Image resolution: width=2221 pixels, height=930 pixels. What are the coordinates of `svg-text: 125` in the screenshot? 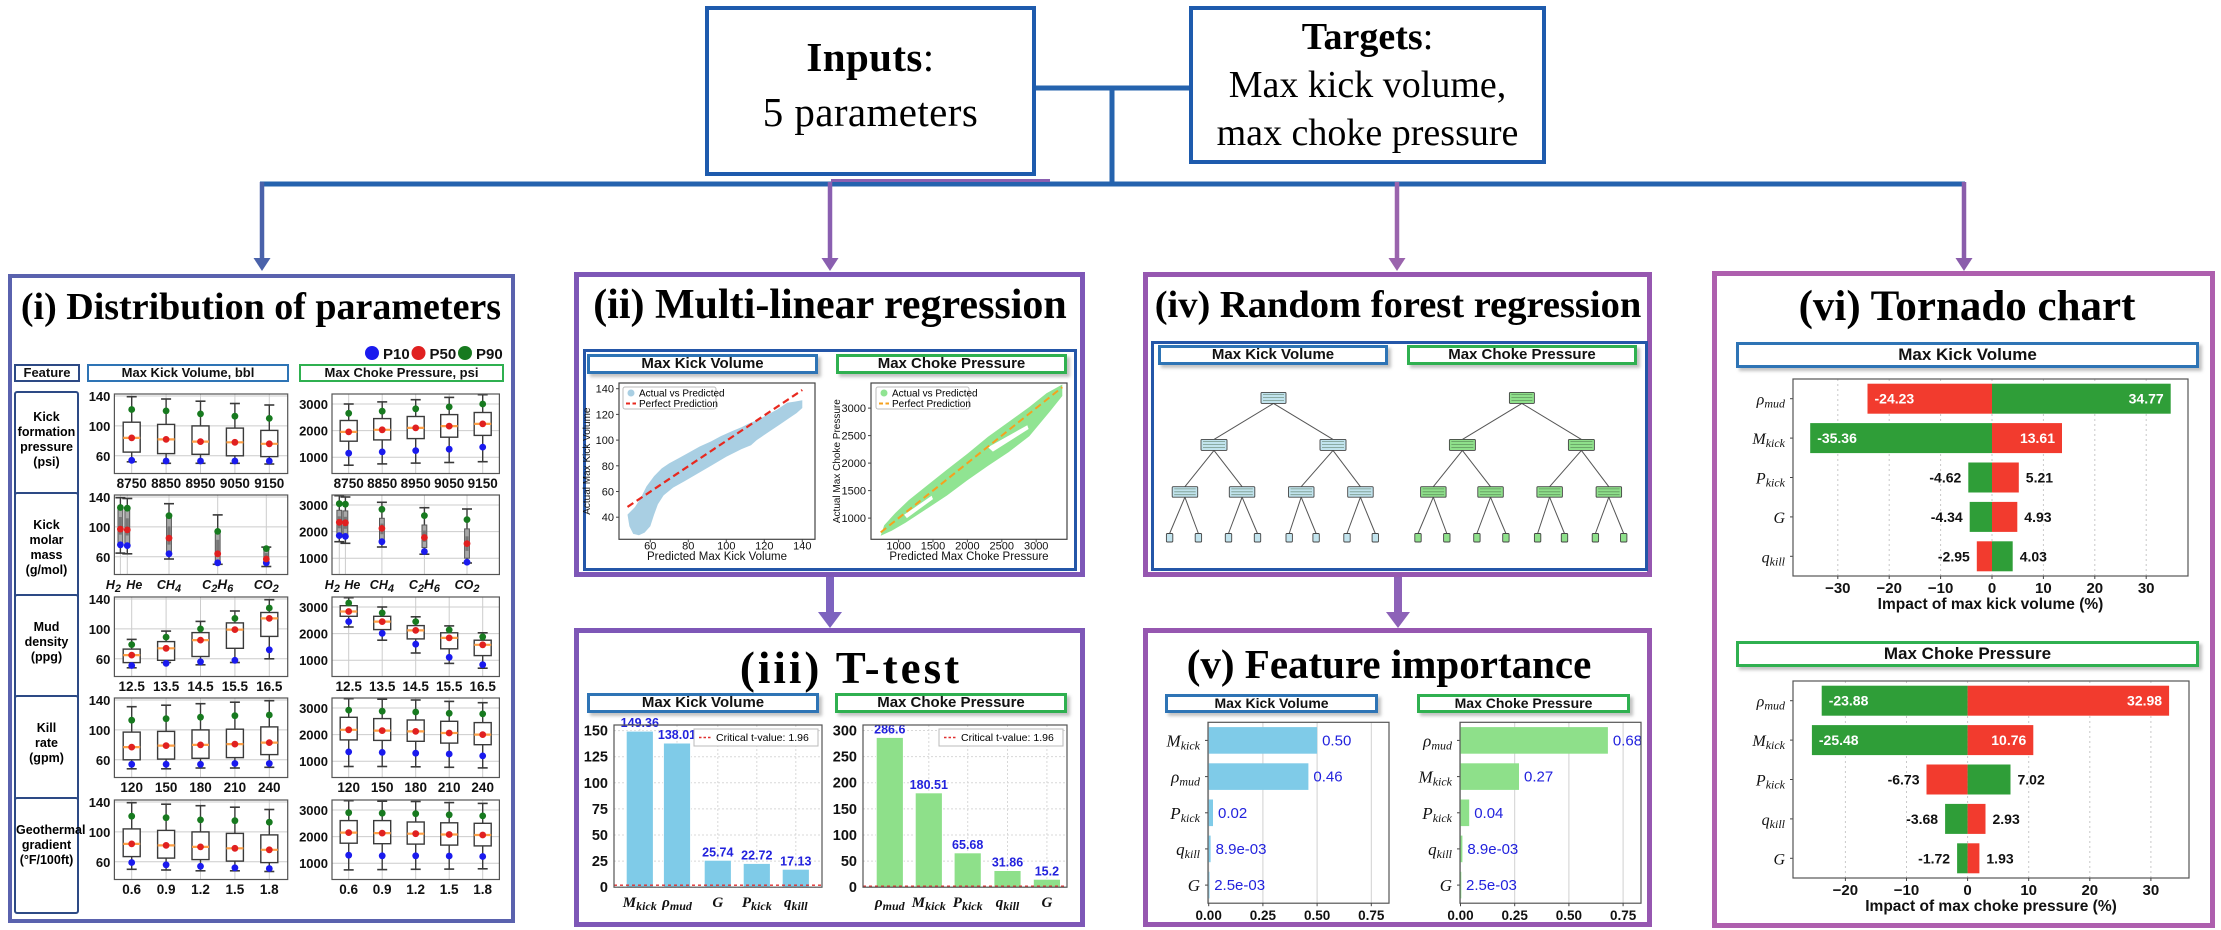 It's located at (596, 758).